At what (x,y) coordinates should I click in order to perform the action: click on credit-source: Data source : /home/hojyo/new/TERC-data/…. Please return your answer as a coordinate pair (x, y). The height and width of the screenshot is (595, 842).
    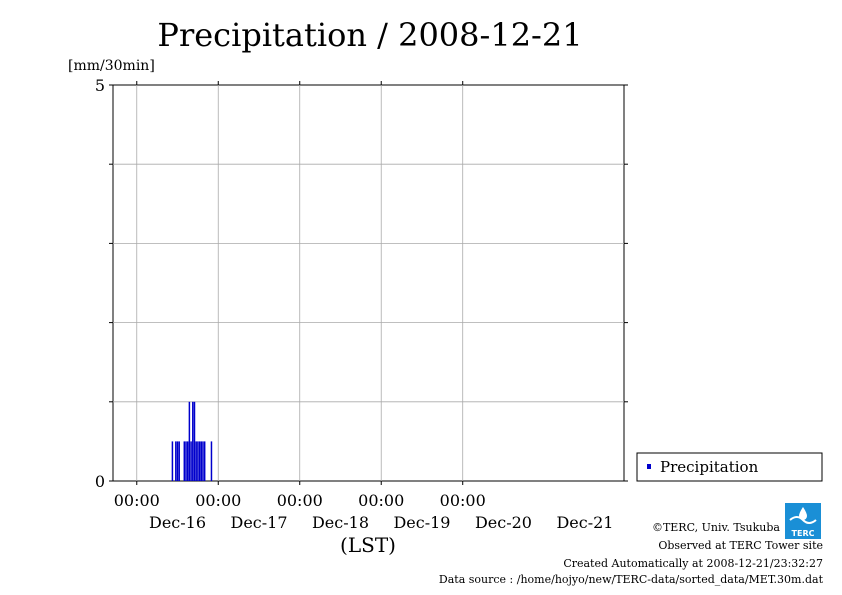
    Looking at the image, I should click on (631, 579).